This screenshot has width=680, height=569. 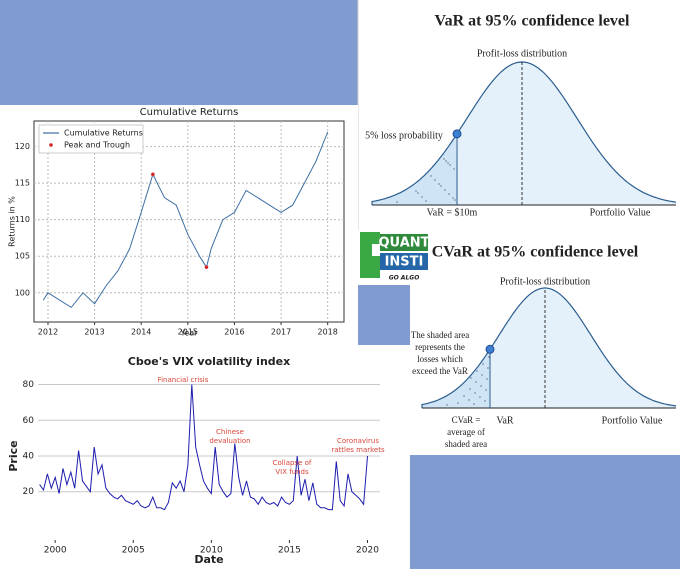 I want to click on note-line: exceed the VaR, so click(x=440, y=371).